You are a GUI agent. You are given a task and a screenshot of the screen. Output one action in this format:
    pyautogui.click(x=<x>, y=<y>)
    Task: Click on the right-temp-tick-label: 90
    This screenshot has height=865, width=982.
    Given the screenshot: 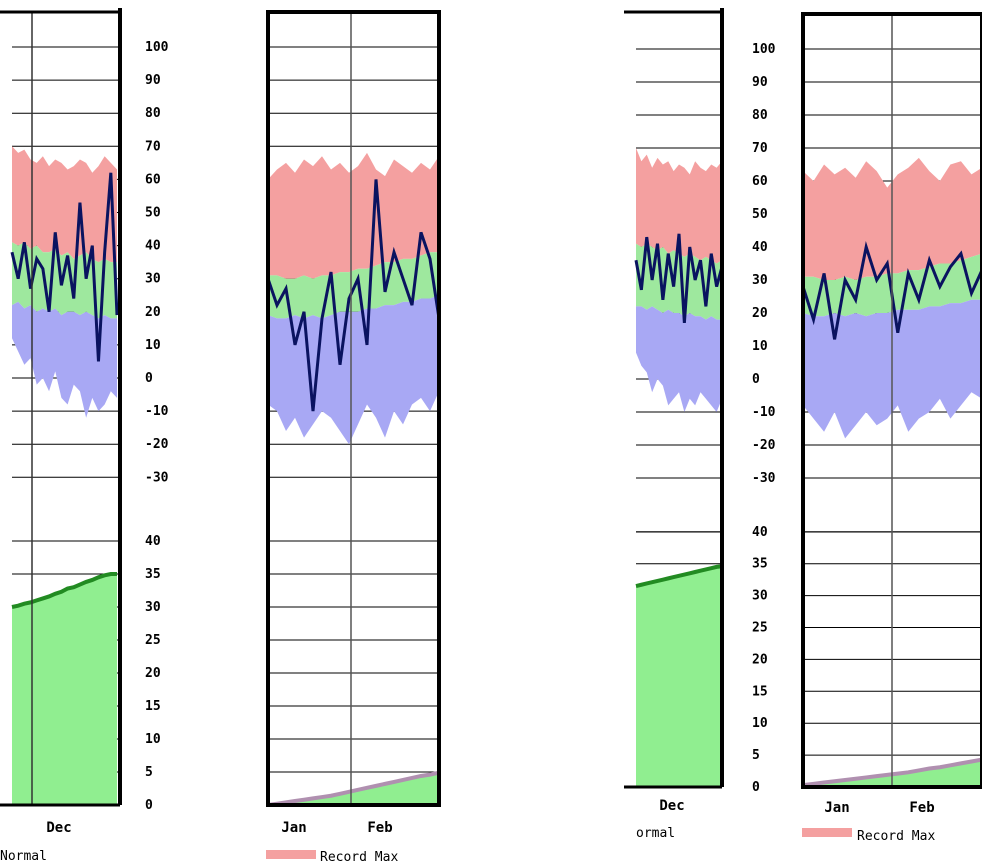 What is the action you would take?
    pyautogui.click(x=760, y=82)
    